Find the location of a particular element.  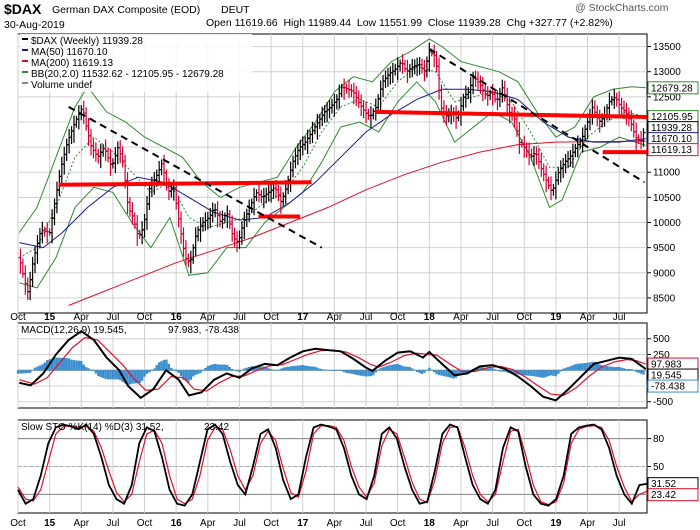

sto-d-line is located at coordinates (332, 465).